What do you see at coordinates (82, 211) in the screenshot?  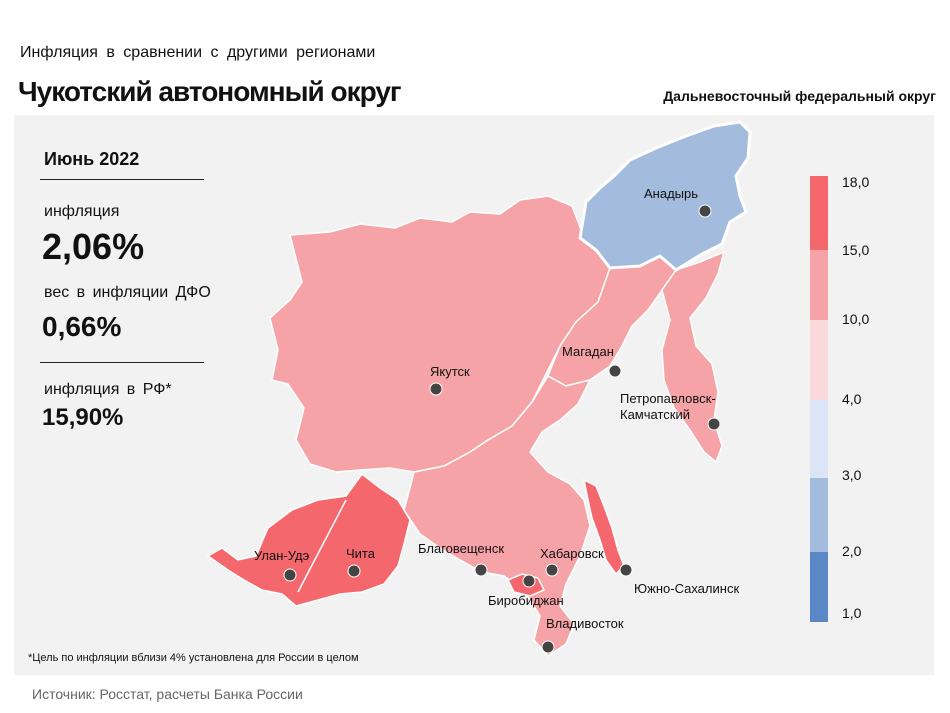 I see `inflation-label: инфляция` at bounding box center [82, 211].